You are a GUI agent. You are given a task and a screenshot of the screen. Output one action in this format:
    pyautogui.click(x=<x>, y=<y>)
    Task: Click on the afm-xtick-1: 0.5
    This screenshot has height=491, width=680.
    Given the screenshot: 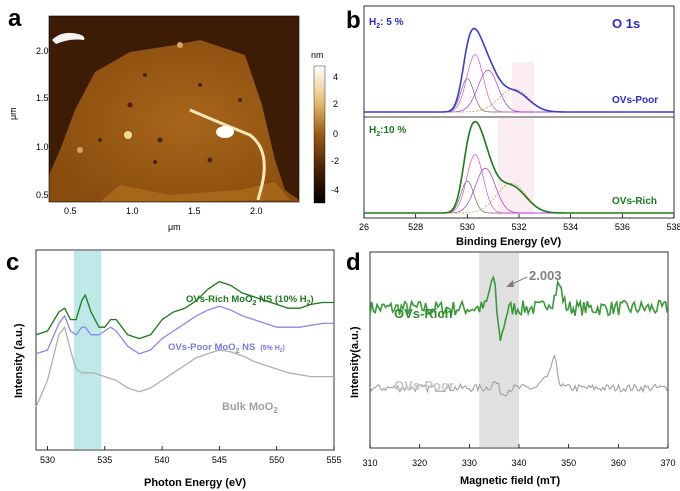 What is the action you would take?
    pyautogui.click(x=70, y=211)
    